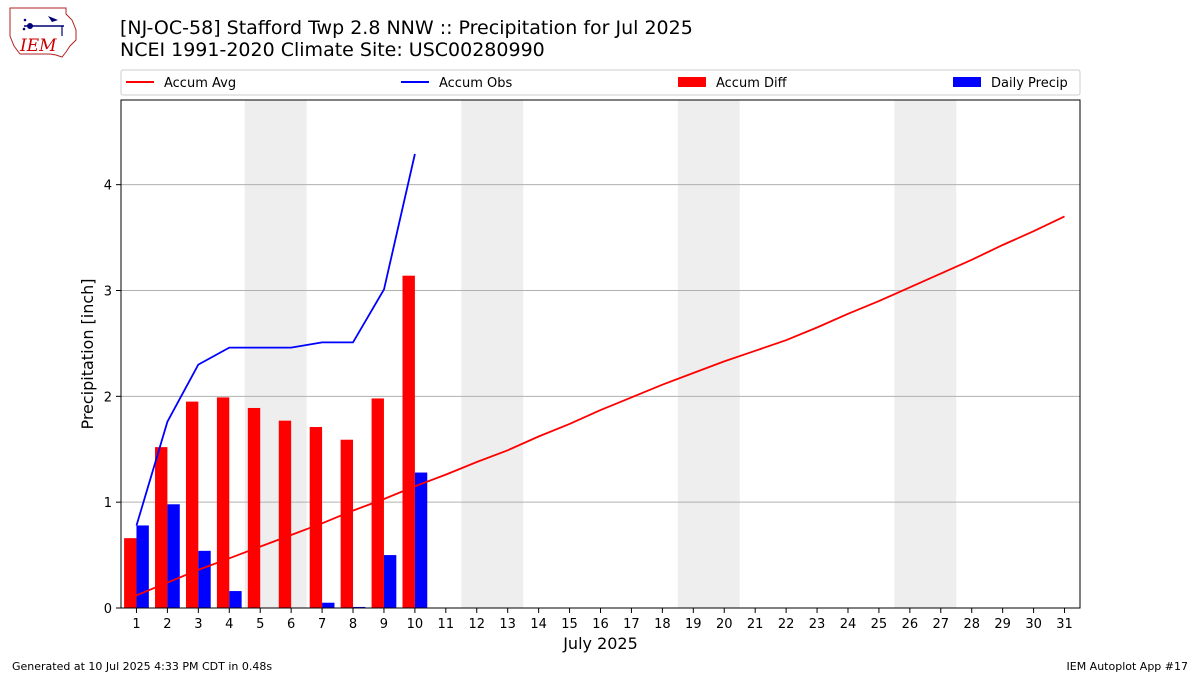  What do you see at coordinates (475, 83) in the screenshot?
I see `legend-accum-obs-label: Accum Obs` at bounding box center [475, 83].